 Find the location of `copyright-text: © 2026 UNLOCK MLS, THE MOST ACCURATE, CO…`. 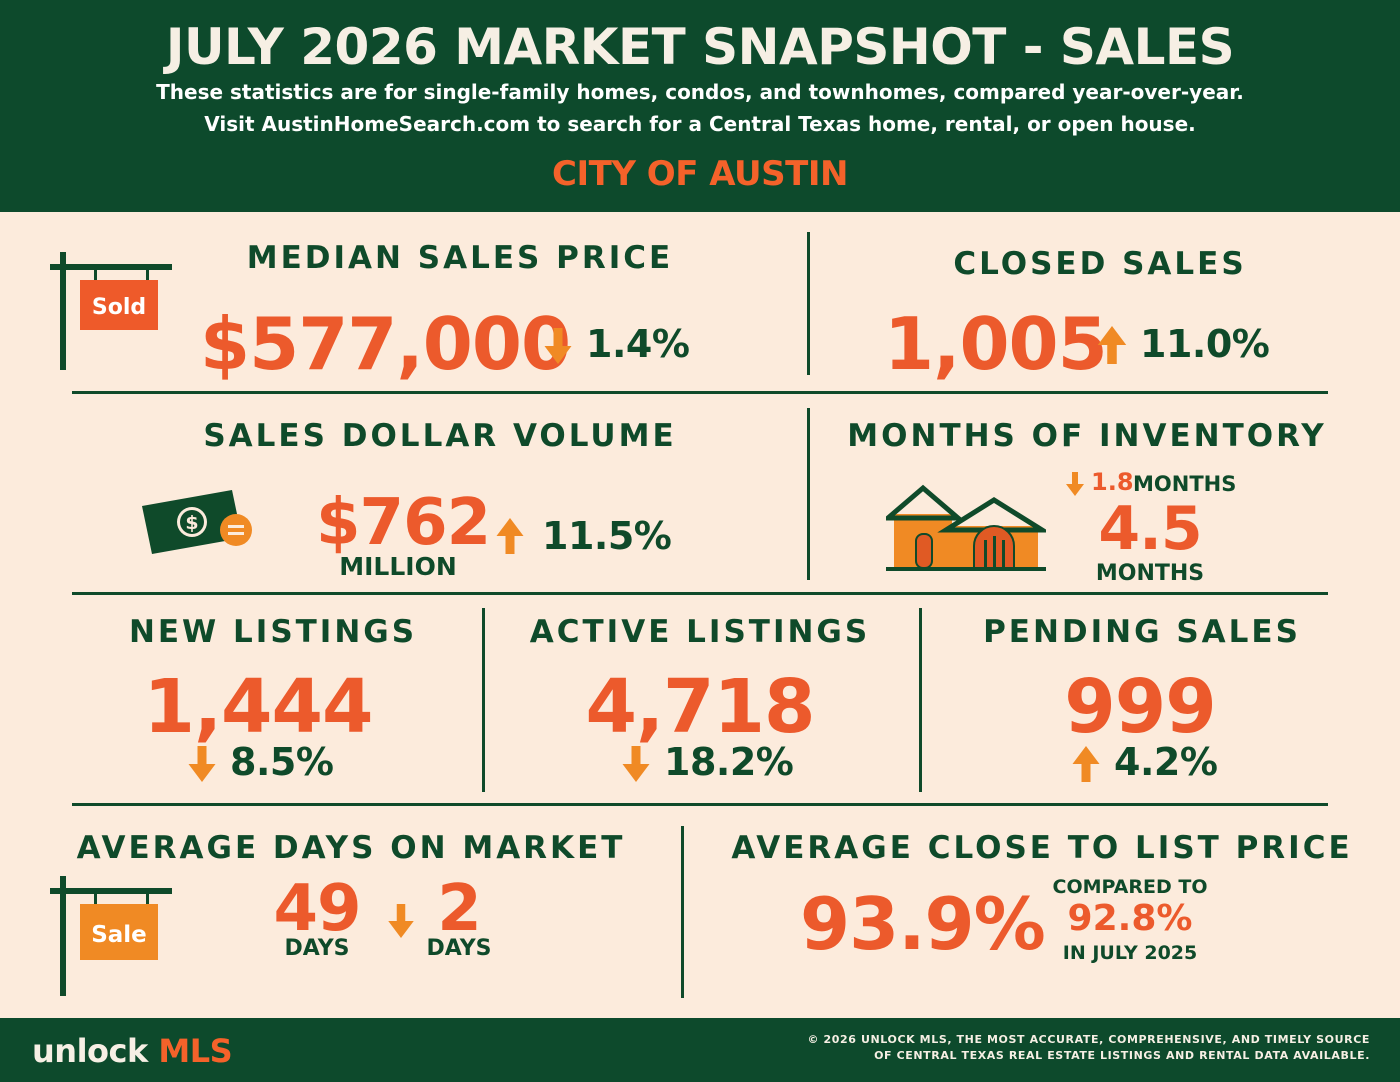

copyright-text: © 2026 UNLOCK MLS, THE MOST ACCURATE, CO… is located at coordinates (1060, 1048).